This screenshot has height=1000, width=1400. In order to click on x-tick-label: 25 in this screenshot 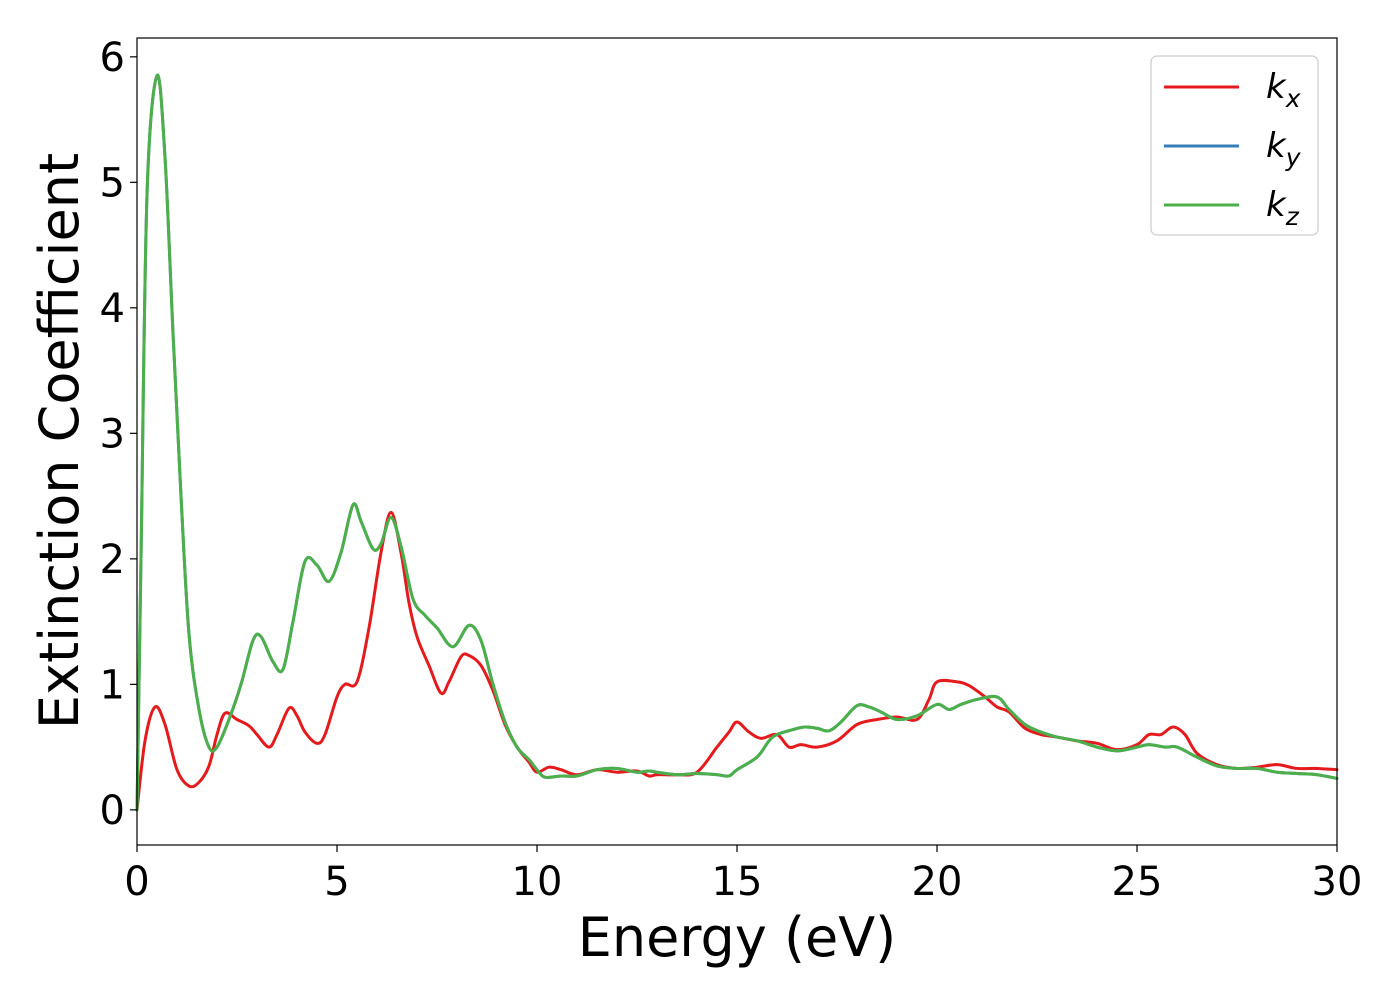, I will do `click(1137, 882)`.